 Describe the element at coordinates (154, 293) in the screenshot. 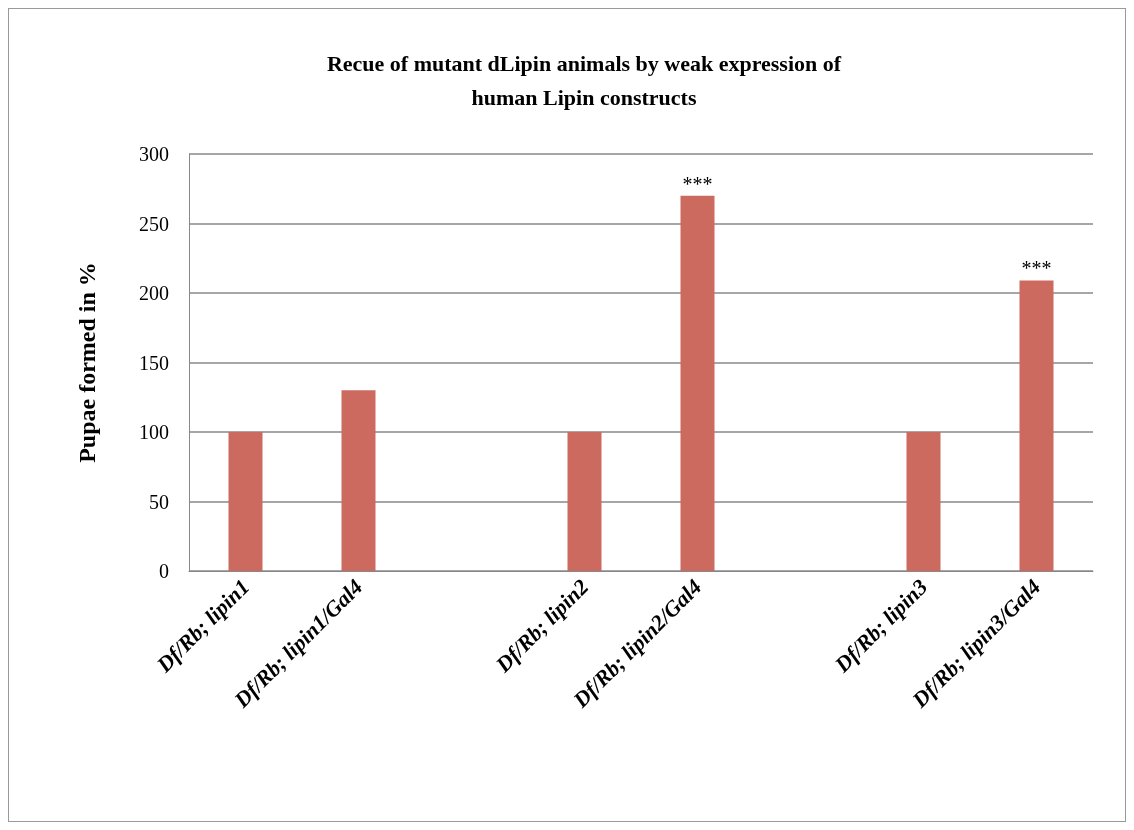

I see `y-tick-label: 200` at that location.